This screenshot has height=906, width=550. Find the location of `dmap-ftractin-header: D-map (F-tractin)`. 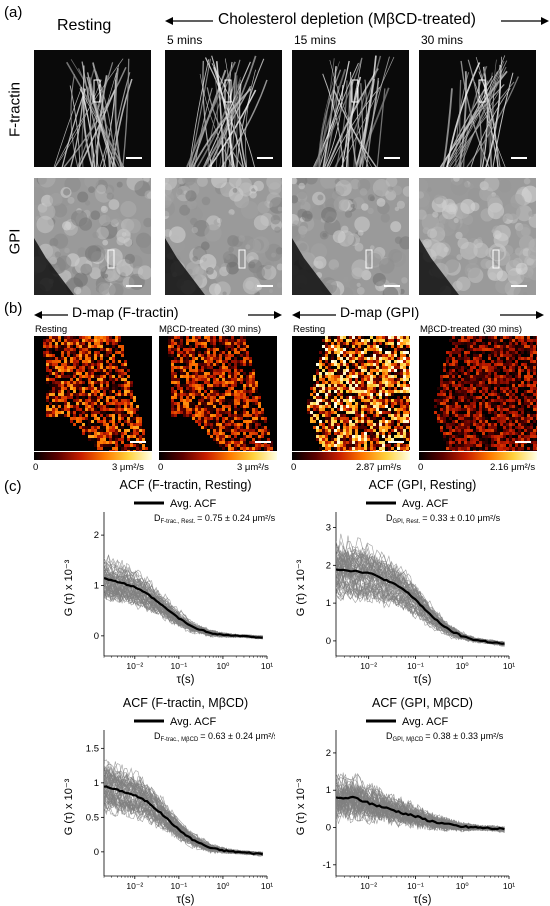

dmap-ftractin-header: D-map (F-tractin) is located at coordinates (125, 312).